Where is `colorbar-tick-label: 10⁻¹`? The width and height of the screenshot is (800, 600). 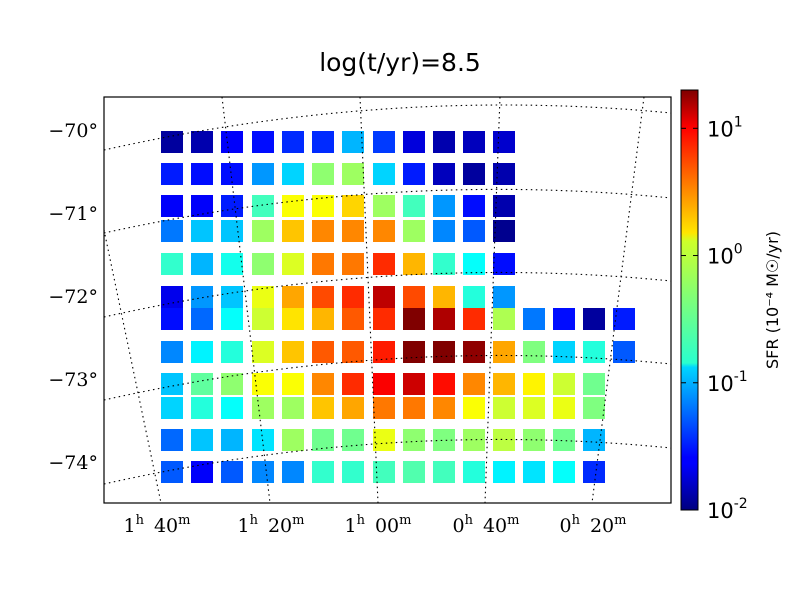
colorbar-tick-label: 10⁻¹ is located at coordinates (727, 382).